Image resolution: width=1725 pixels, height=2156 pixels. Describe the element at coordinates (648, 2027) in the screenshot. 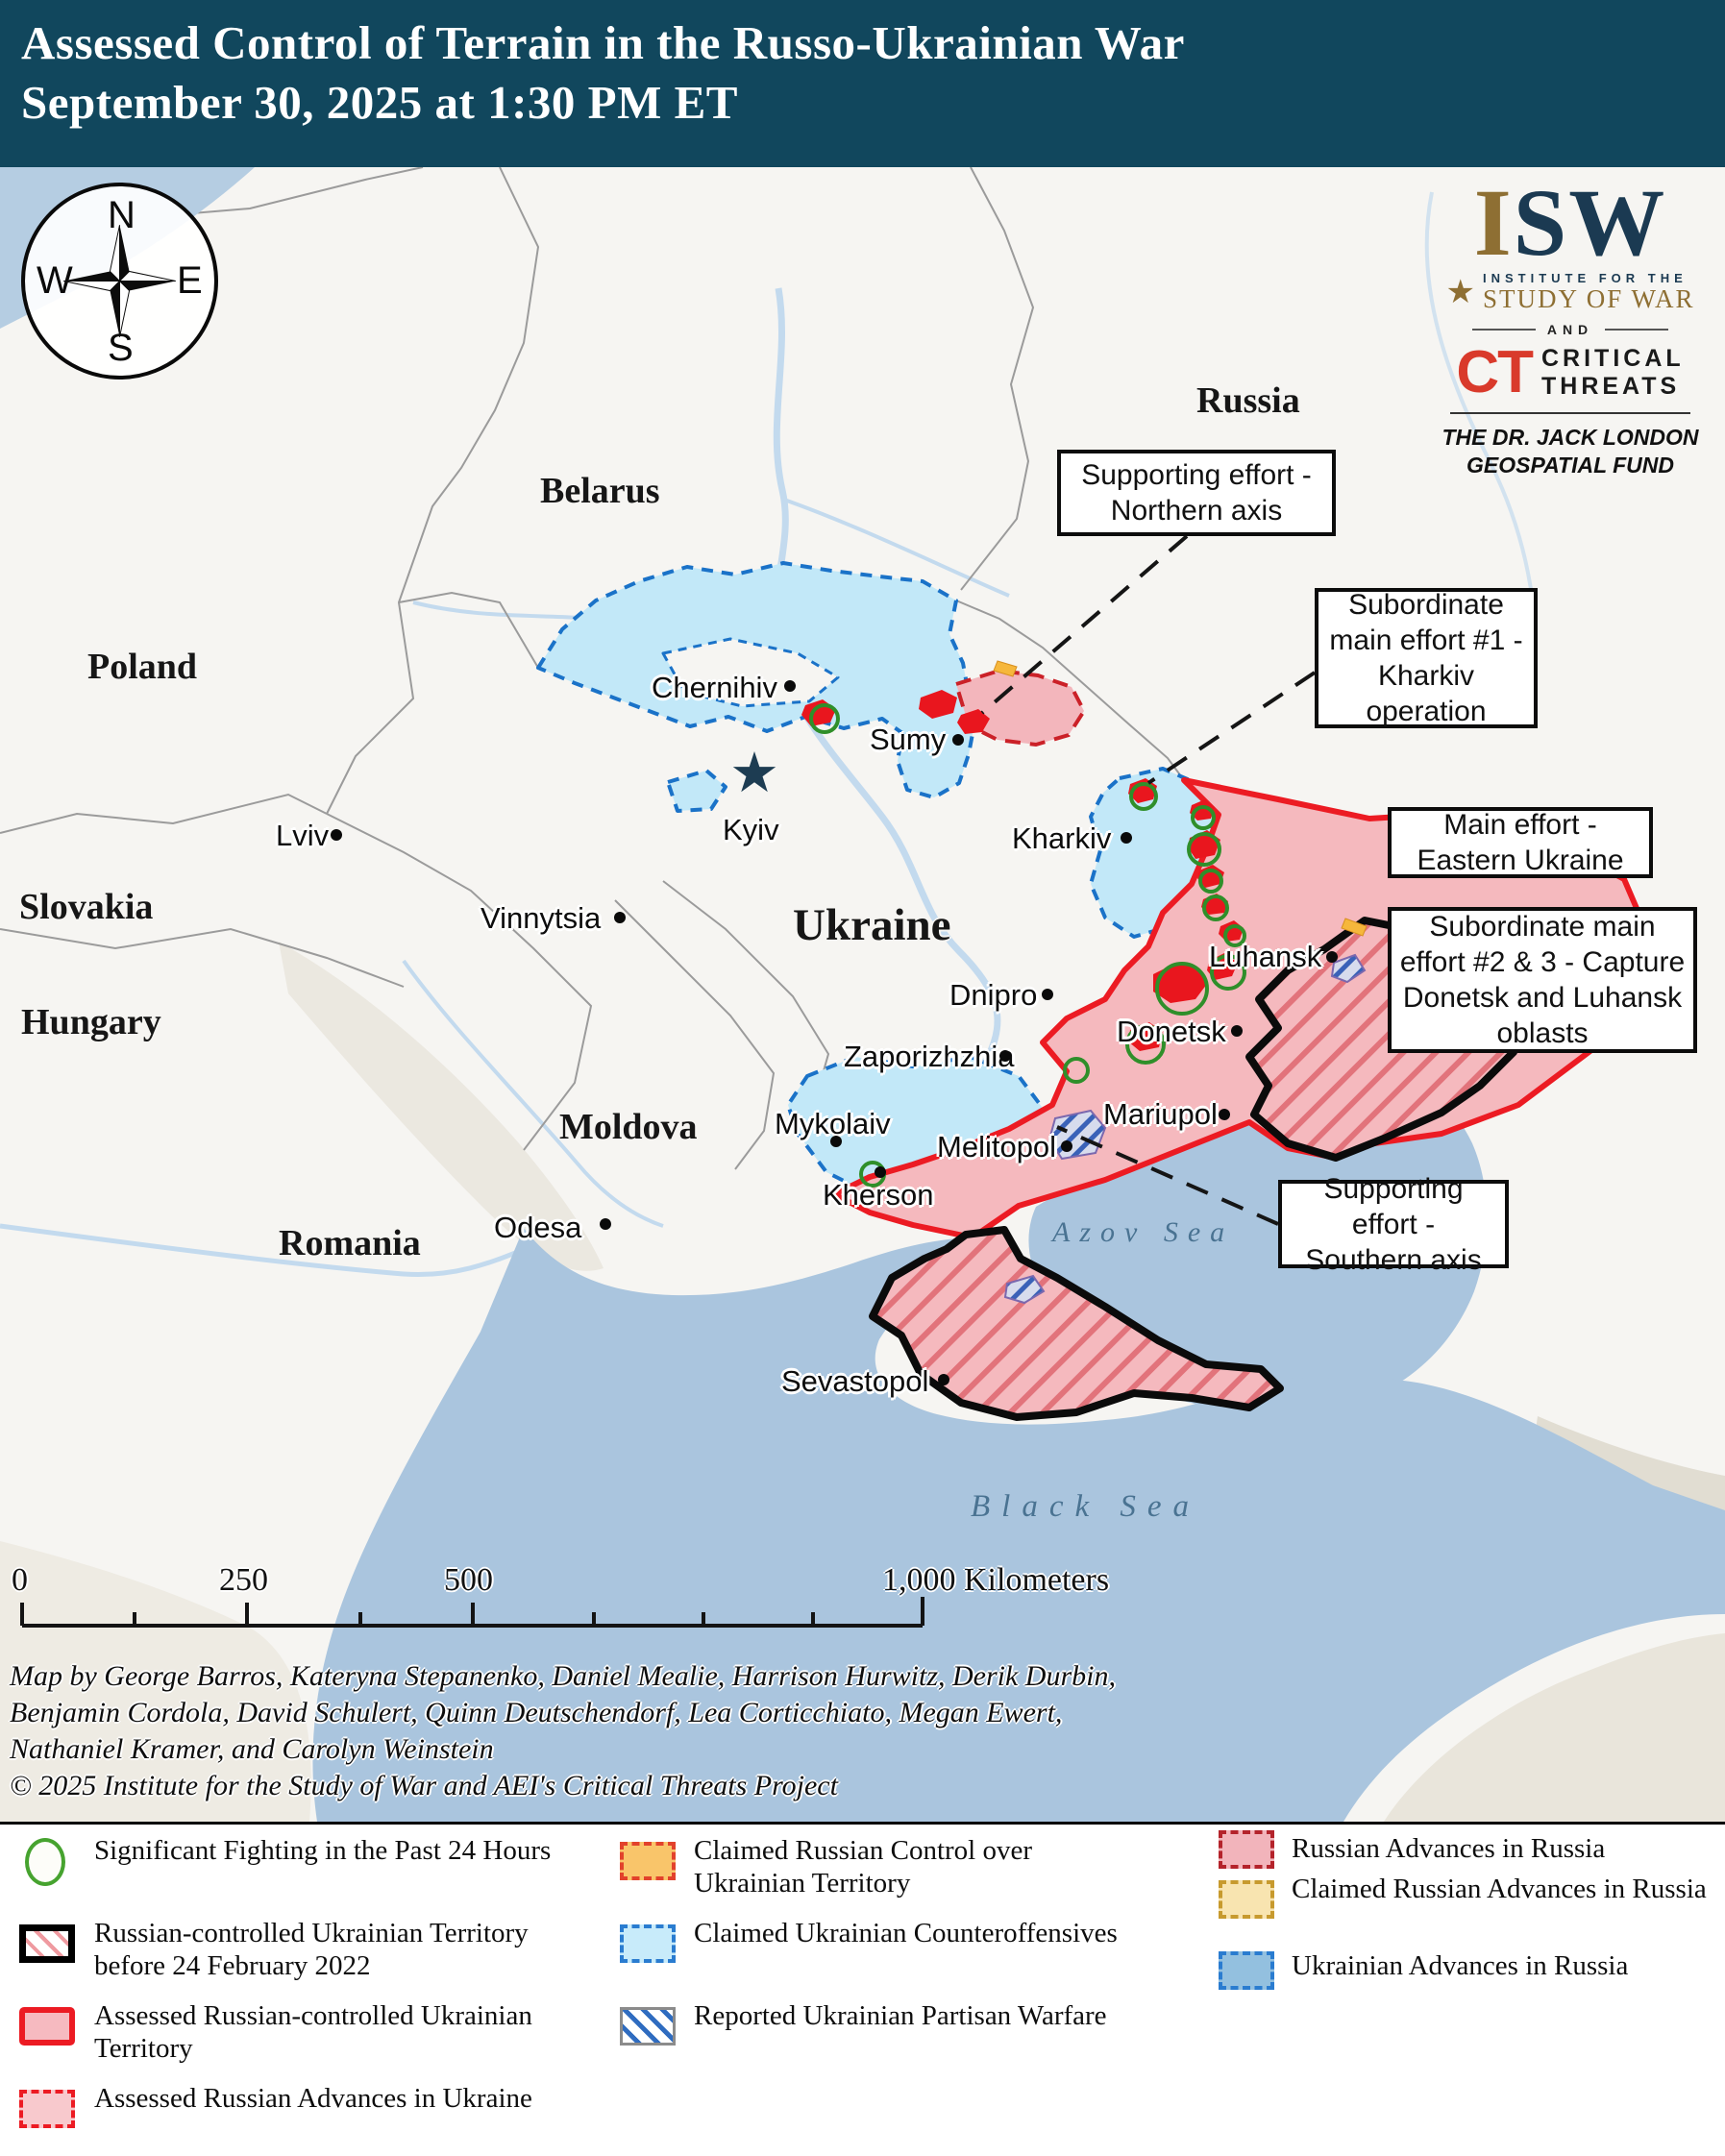

I see `legend-swatch-partisan-warfare` at that location.